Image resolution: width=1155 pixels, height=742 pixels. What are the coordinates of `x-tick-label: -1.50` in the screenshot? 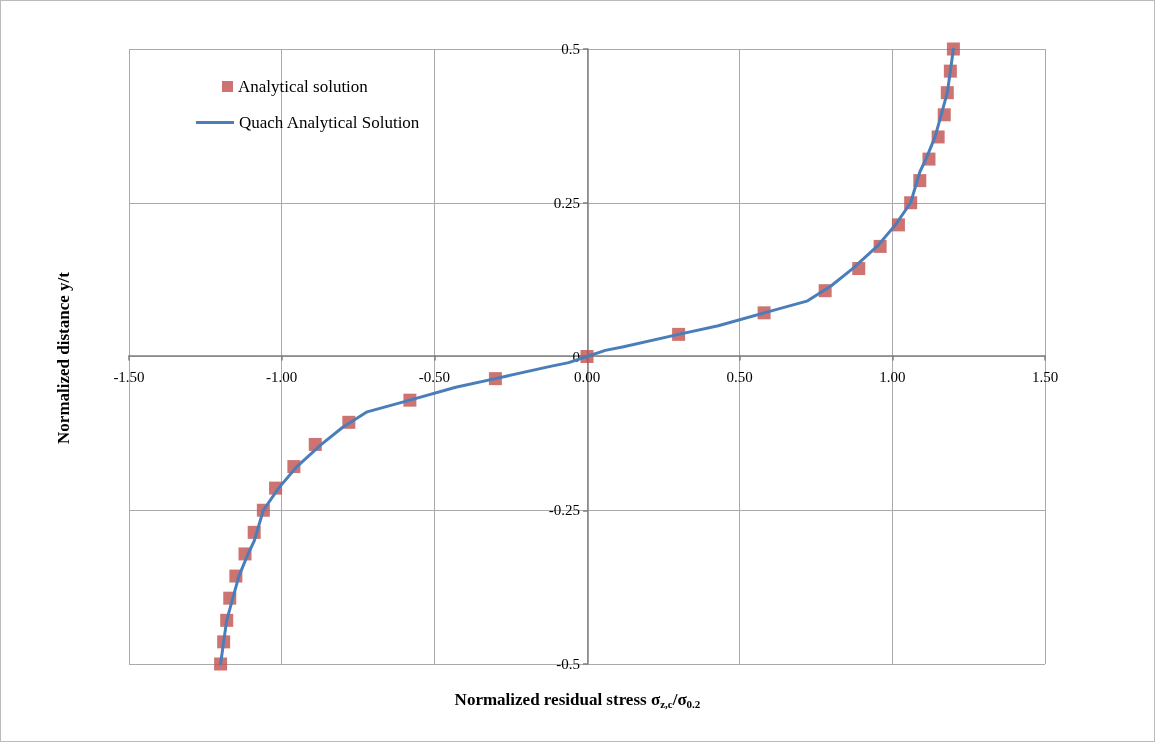 It's located at (129, 377).